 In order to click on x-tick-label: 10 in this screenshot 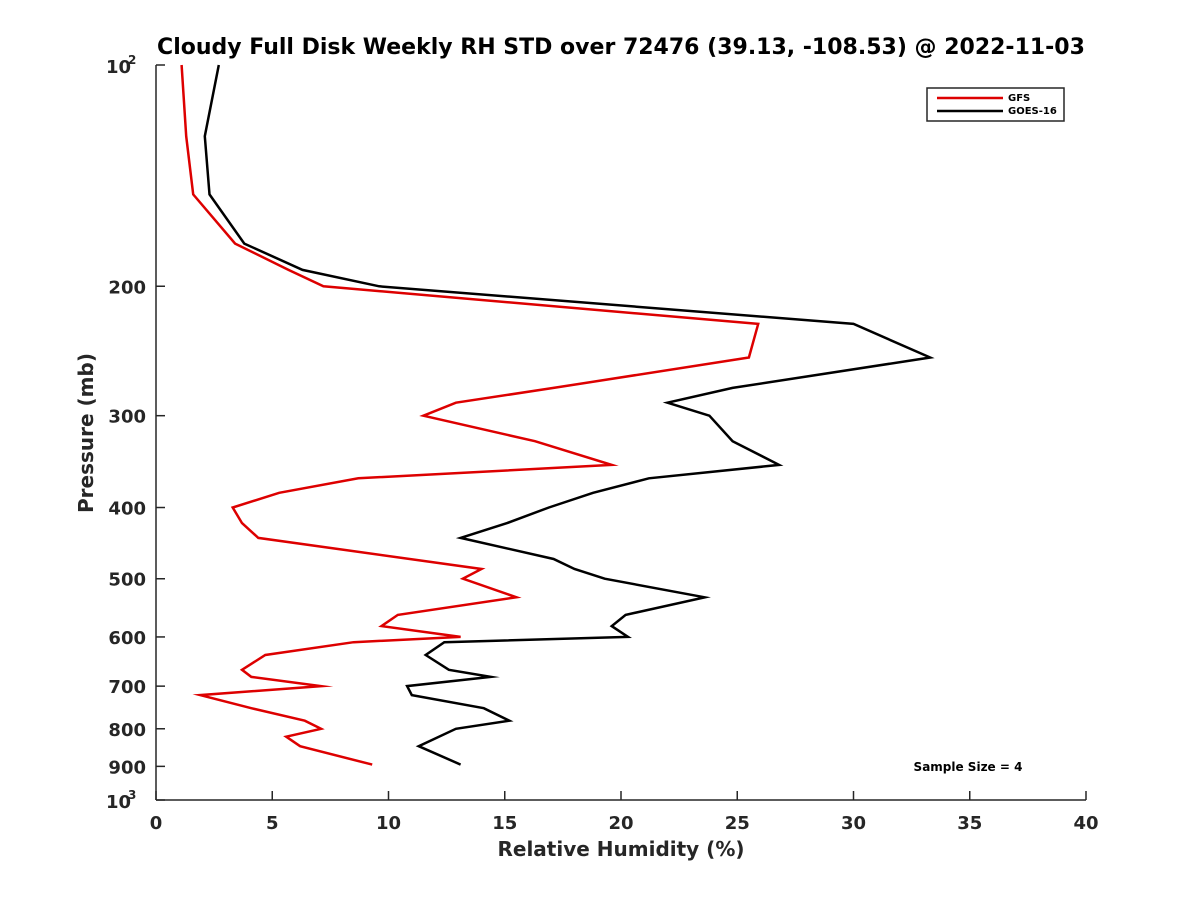, I will do `click(388, 823)`.